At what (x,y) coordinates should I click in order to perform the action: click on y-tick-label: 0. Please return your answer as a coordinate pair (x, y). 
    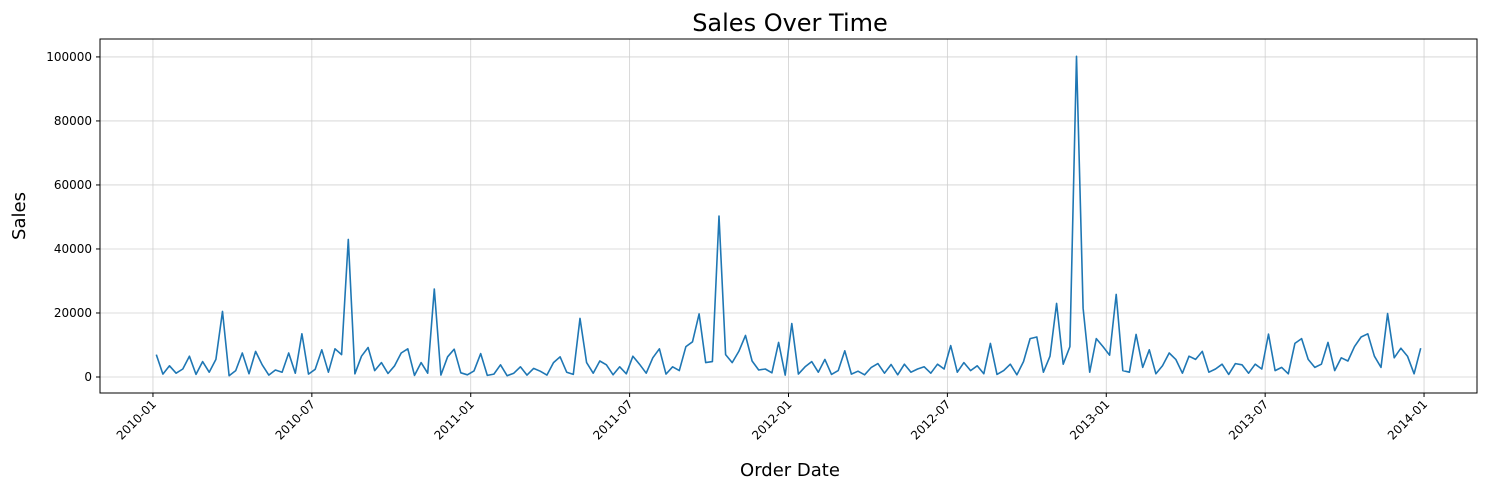
    Looking at the image, I should click on (88, 377).